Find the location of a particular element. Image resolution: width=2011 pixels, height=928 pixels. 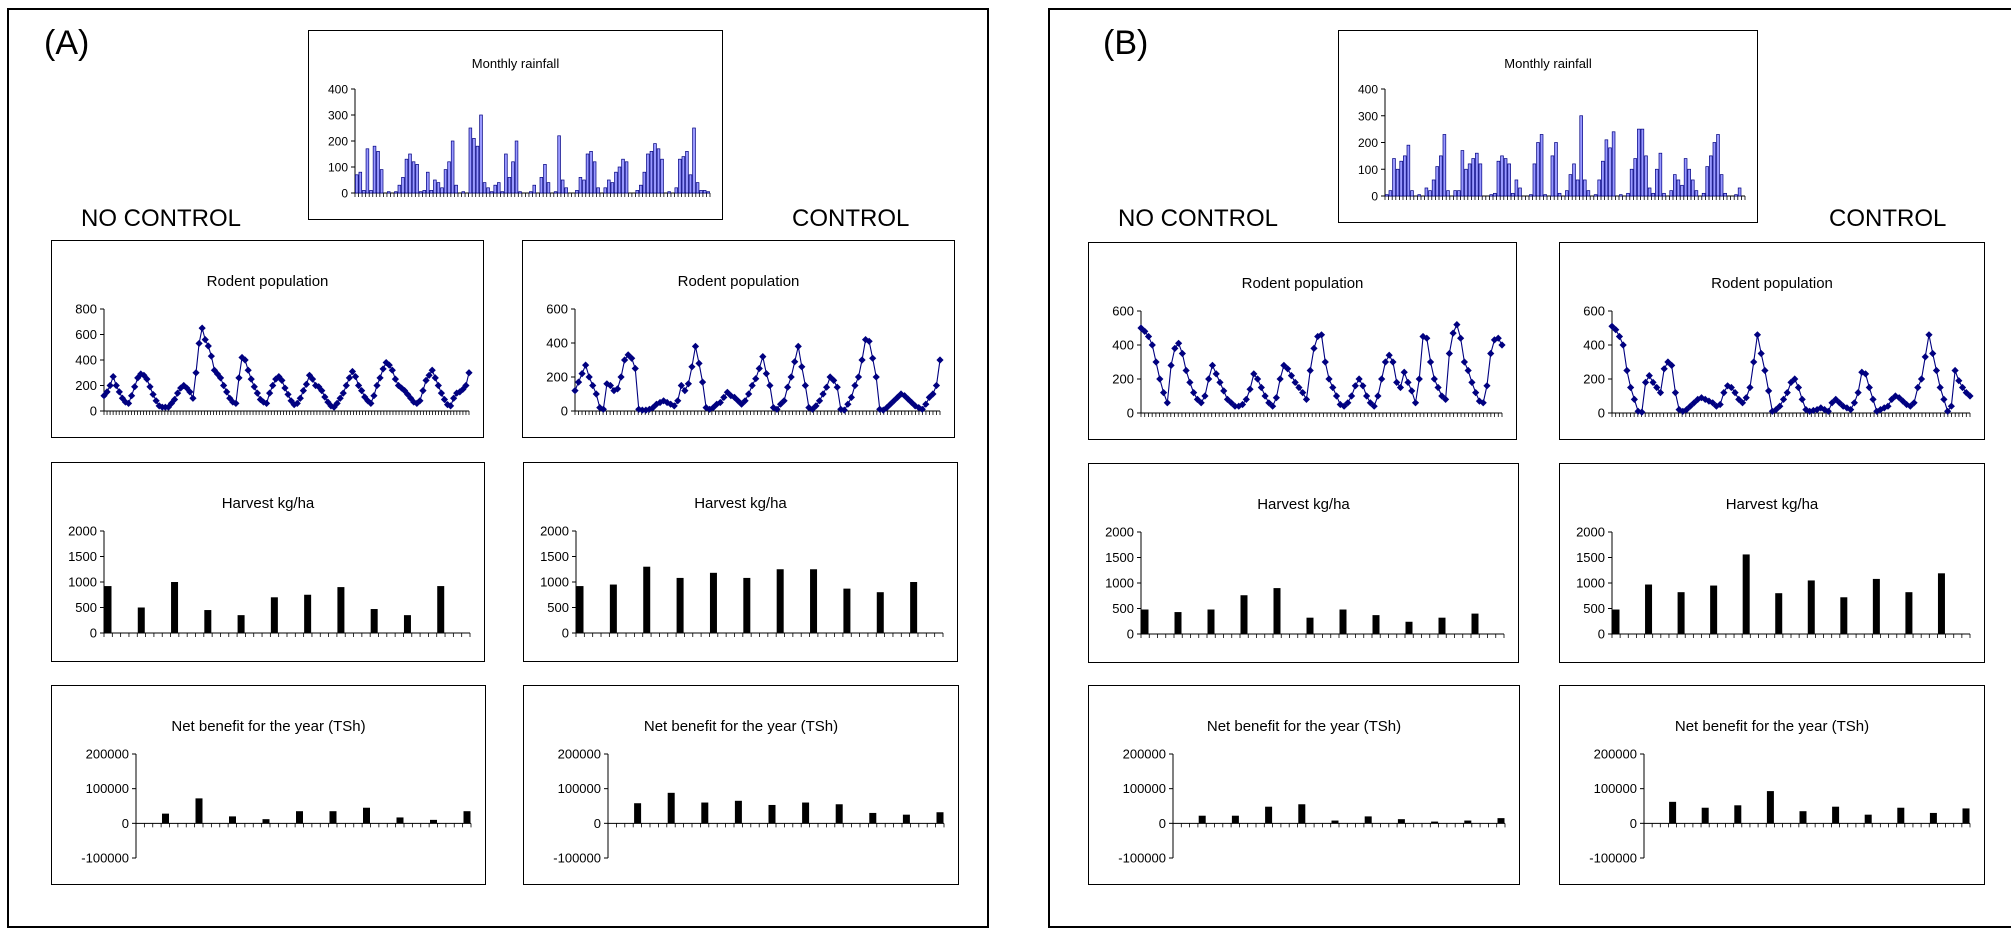

y-tick-label: 500 is located at coordinates (558, 607).